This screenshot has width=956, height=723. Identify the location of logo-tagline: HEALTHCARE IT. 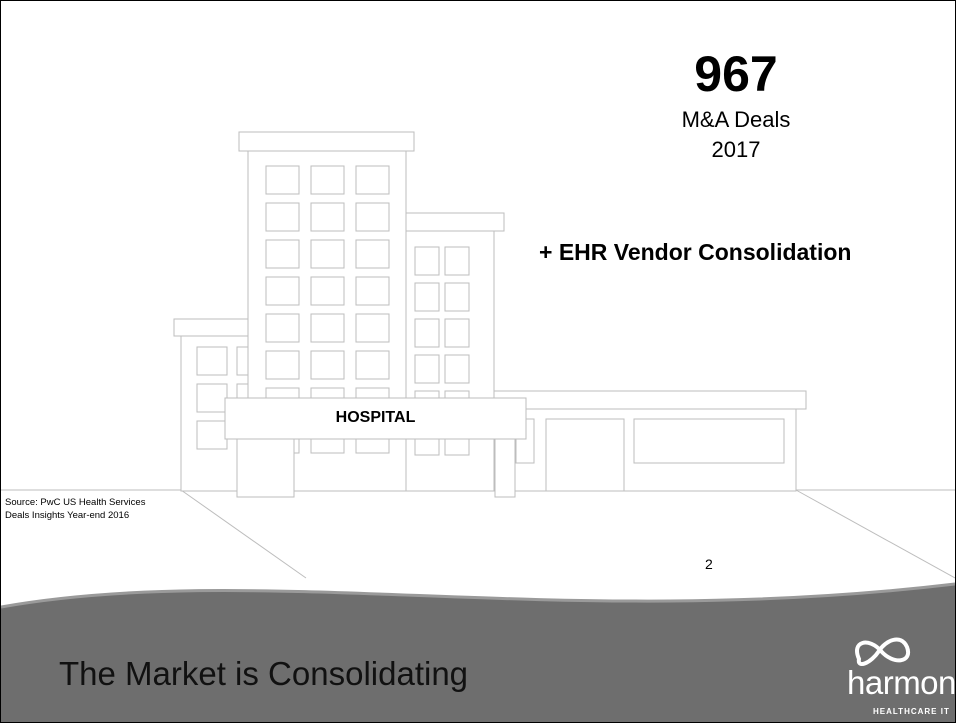
(911, 711).